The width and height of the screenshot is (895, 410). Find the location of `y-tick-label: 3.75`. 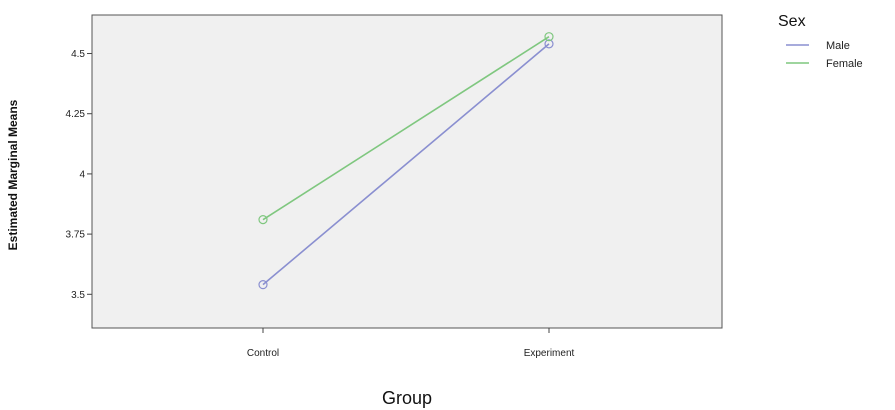

y-tick-label: 3.75 is located at coordinates (76, 235).